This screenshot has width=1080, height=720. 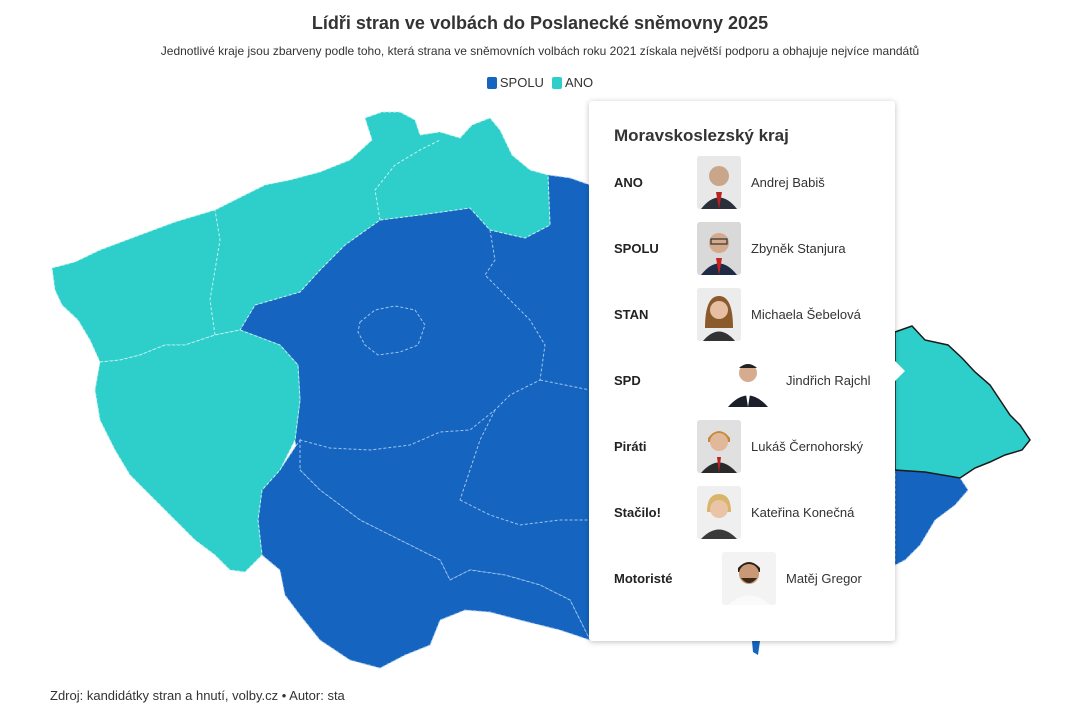 What do you see at coordinates (828, 380) in the screenshot?
I see `candidate-name: Jindřich Rajchl` at bounding box center [828, 380].